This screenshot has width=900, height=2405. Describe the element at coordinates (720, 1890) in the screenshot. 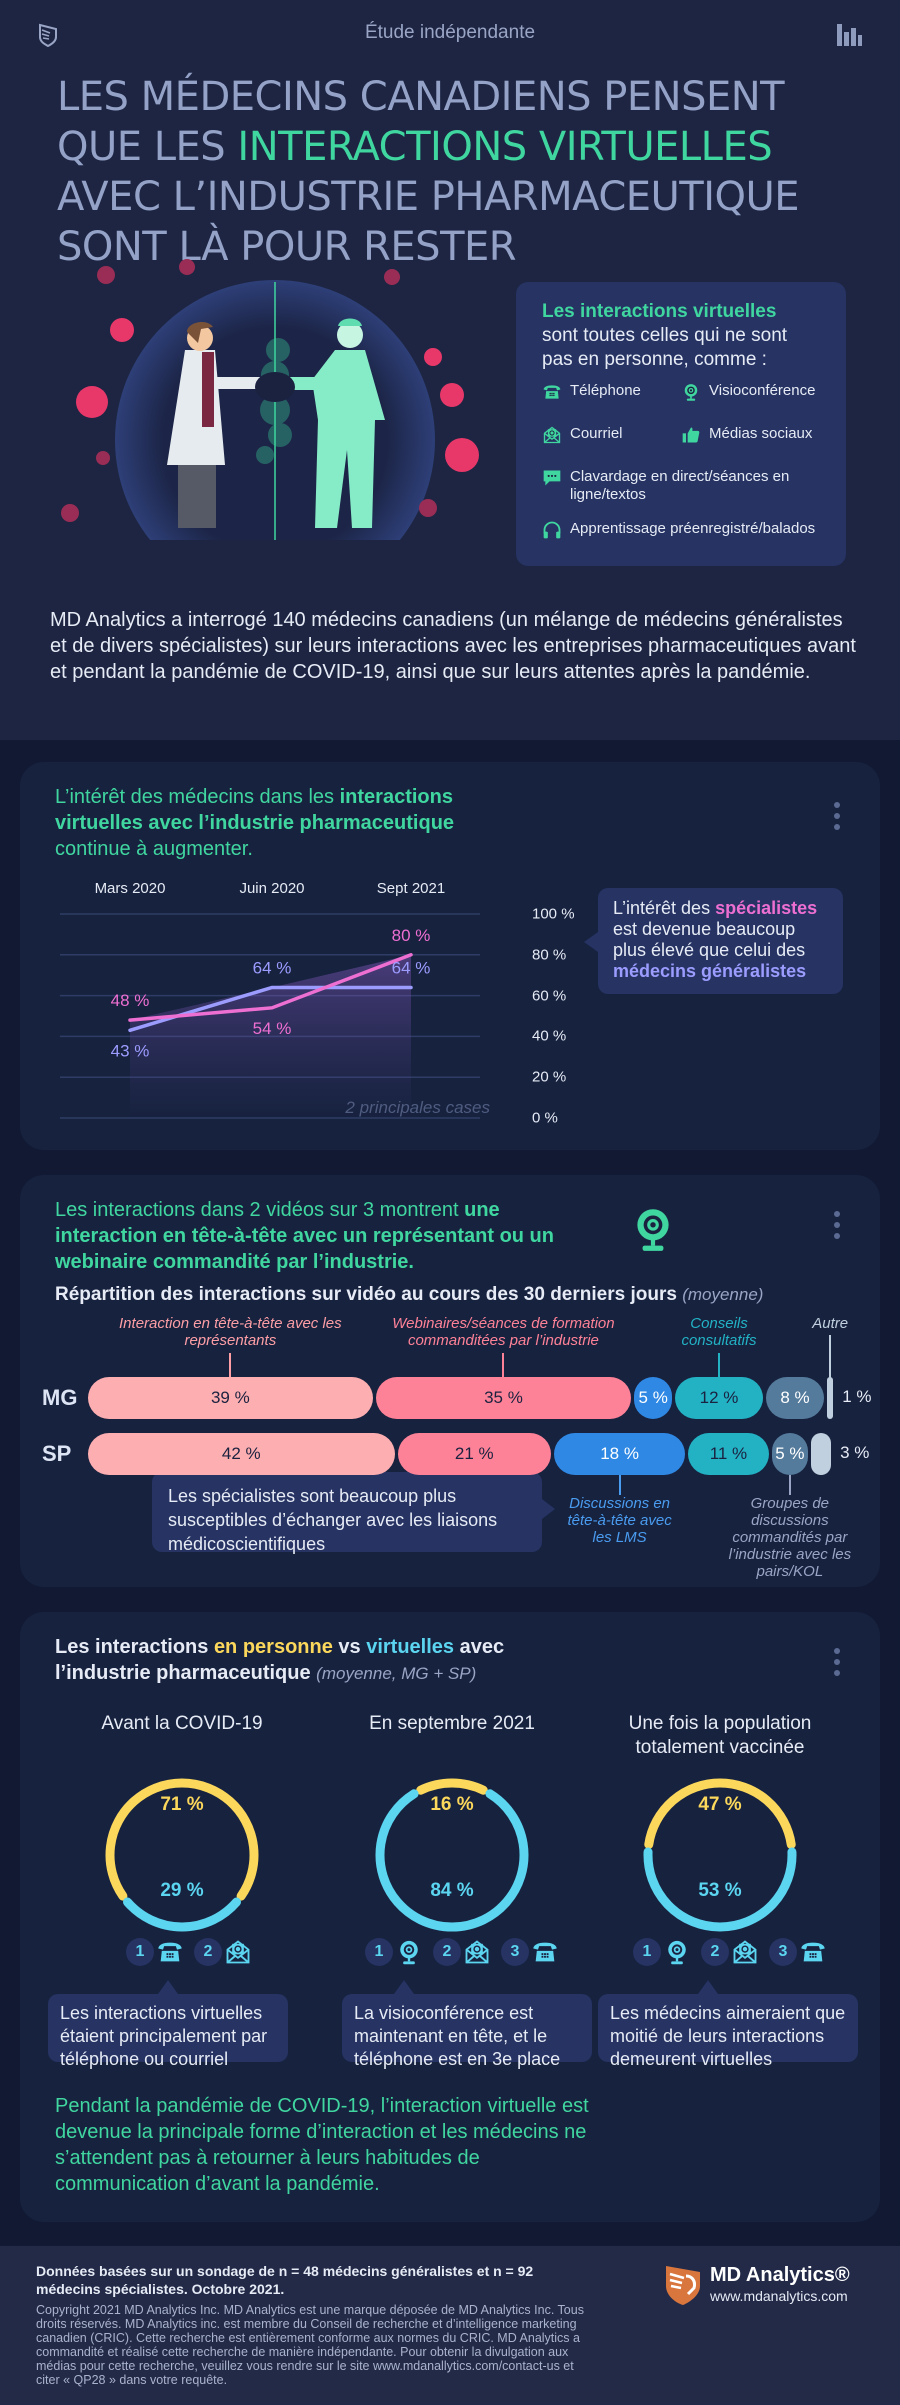

I see `virtual-value: 53 %` at that location.